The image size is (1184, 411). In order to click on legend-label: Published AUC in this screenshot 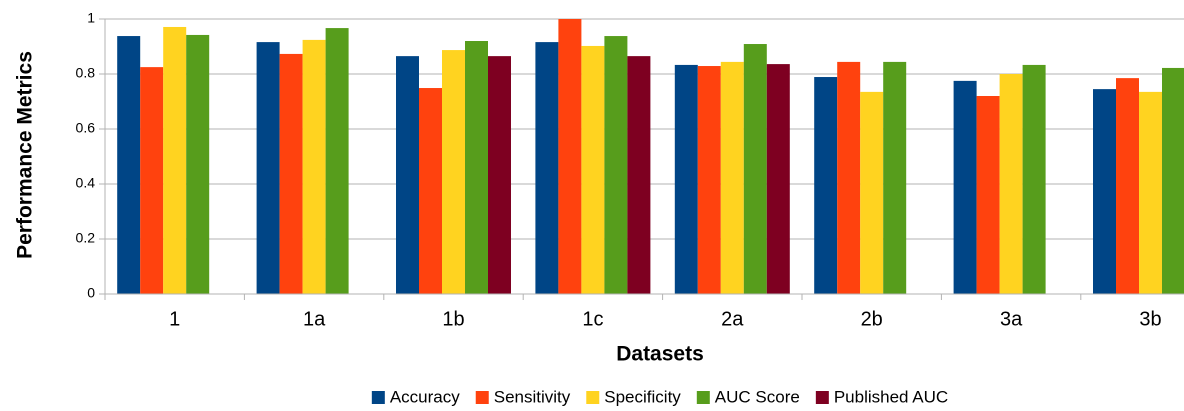, I will do `click(891, 396)`.